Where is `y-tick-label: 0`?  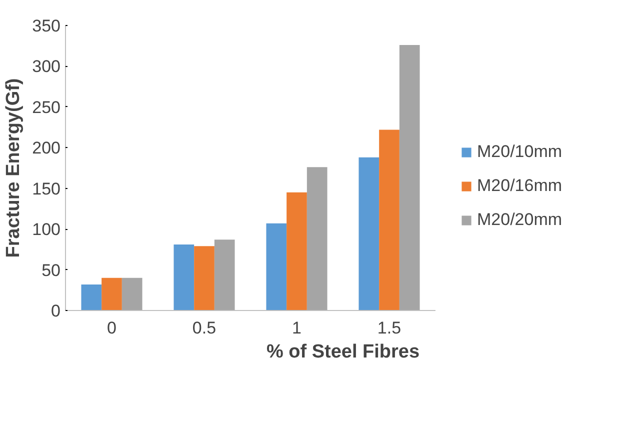
y-tick-label: 0 is located at coordinates (56, 311).